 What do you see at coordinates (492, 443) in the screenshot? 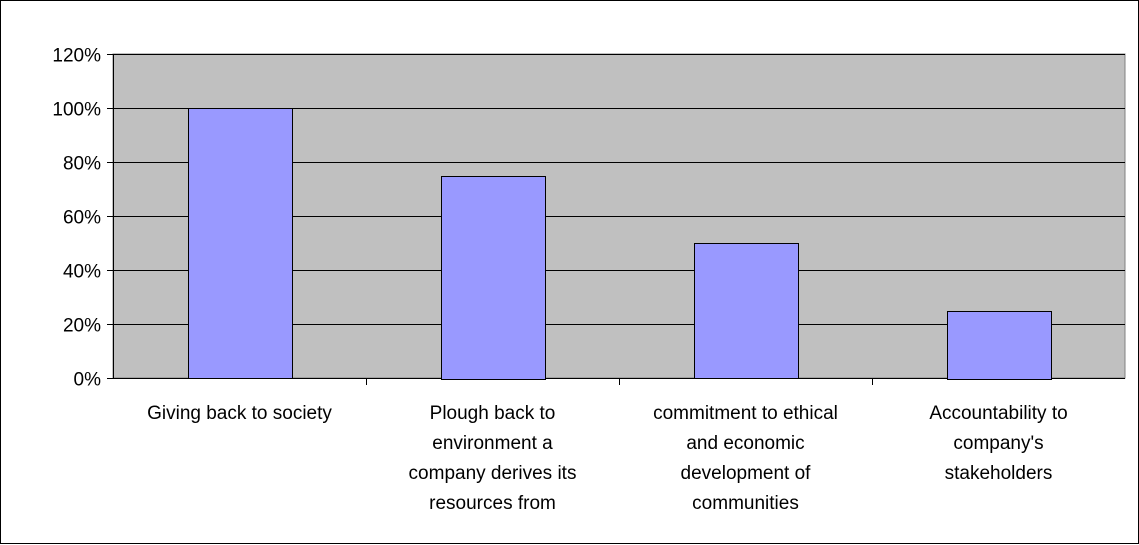
I see `x-category-label-line: environment a` at bounding box center [492, 443].